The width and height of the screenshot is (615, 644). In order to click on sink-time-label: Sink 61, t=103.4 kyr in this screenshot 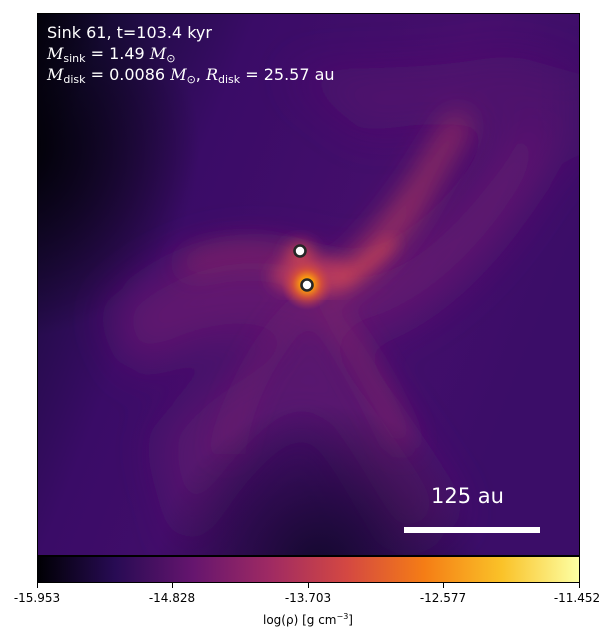, I will do `click(129, 32)`.